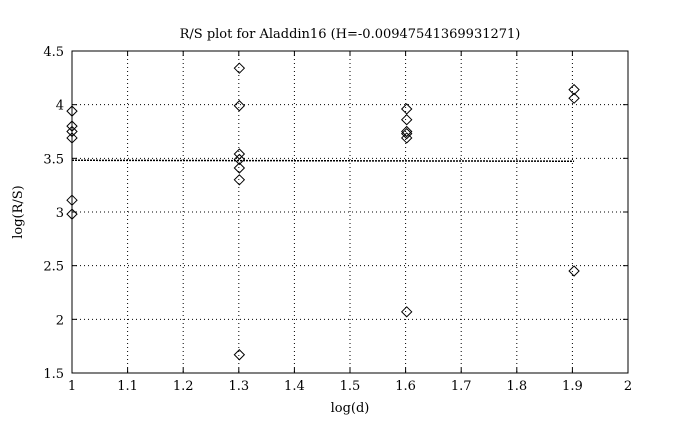  What do you see at coordinates (405, 386) in the screenshot?
I see `x-tick-label: 1.6` at bounding box center [405, 386].